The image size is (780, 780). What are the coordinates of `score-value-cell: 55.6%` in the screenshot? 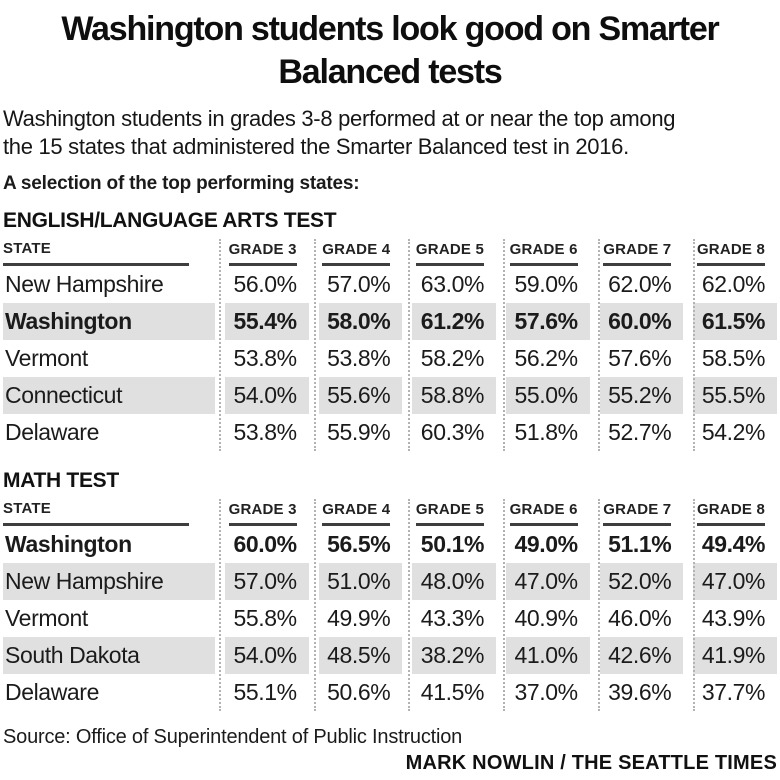 It's located at (360, 395).